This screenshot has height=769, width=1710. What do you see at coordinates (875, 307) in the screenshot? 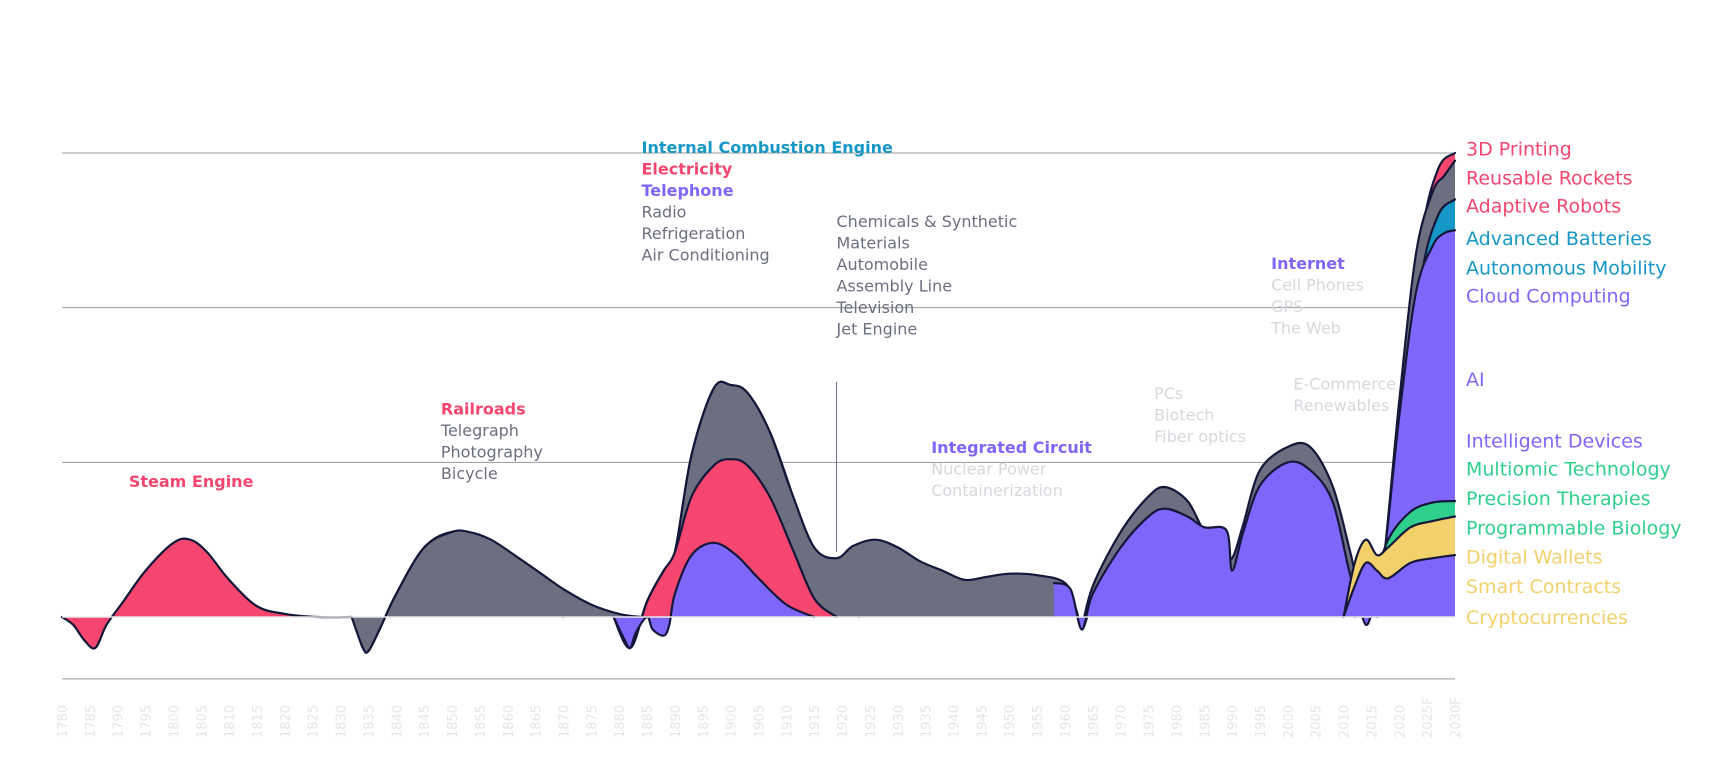
I see `annotation-3-line-4: Television` at bounding box center [875, 307].